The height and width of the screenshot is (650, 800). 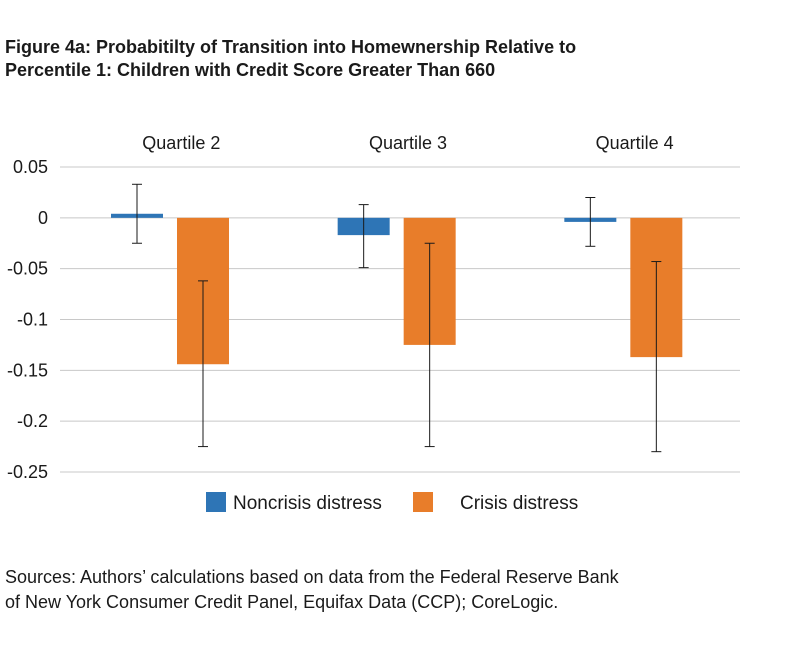 What do you see at coordinates (519, 503) in the screenshot?
I see `legend-label-crisis: Crisis distress` at bounding box center [519, 503].